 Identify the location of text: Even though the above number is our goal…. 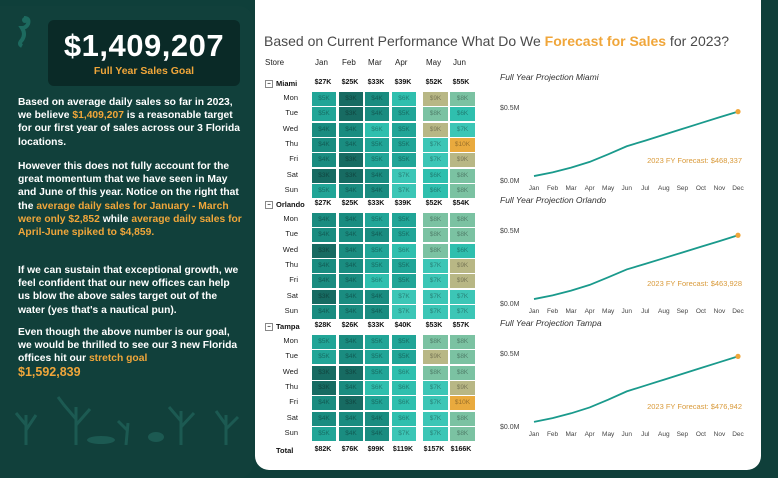
(128, 346).